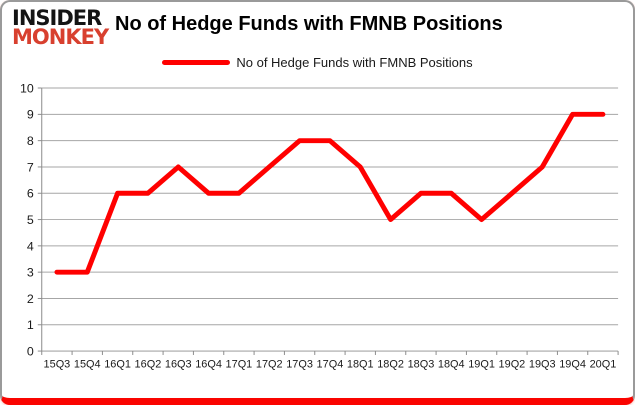  What do you see at coordinates (148, 365) in the screenshot?
I see `x-axis-label: 16Q2` at bounding box center [148, 365].